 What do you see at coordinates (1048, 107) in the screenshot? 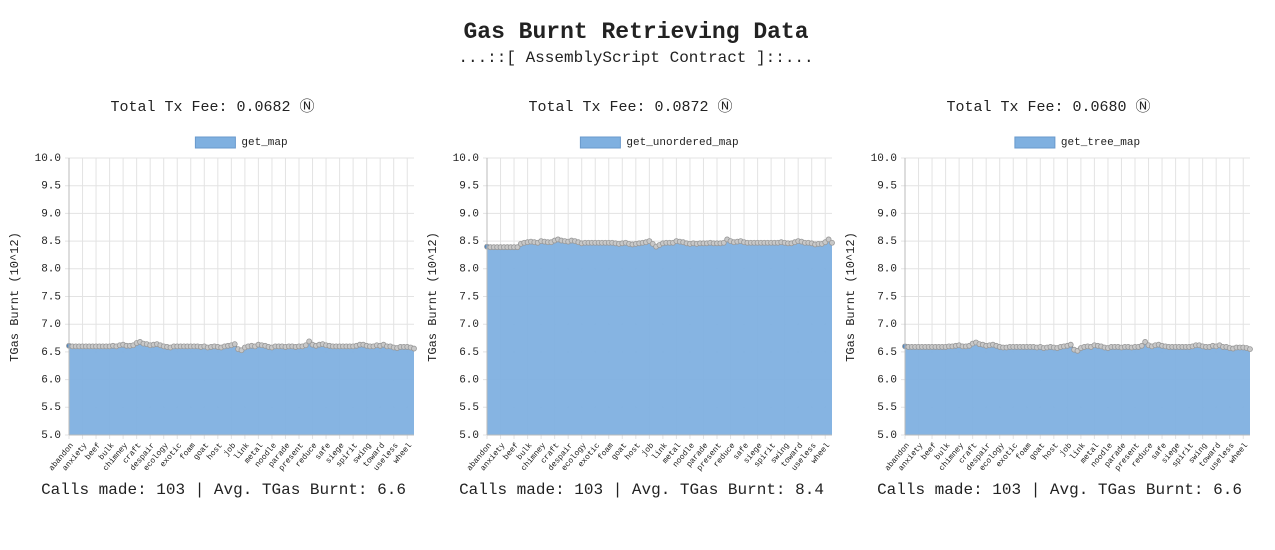
I see `chart-title: Total Tx Fee: 0.0680 Ⓝ` at bounding box center [1048, 107].